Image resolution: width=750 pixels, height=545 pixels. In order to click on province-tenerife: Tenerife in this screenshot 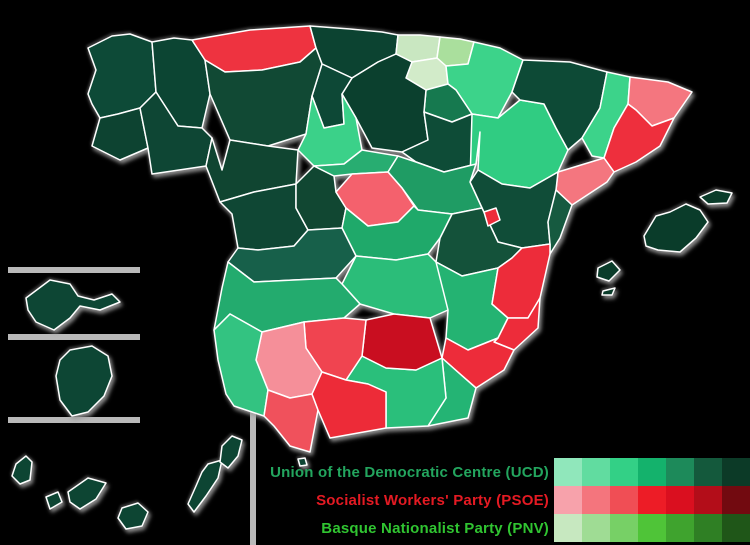, I will do `click(87, 493)`.